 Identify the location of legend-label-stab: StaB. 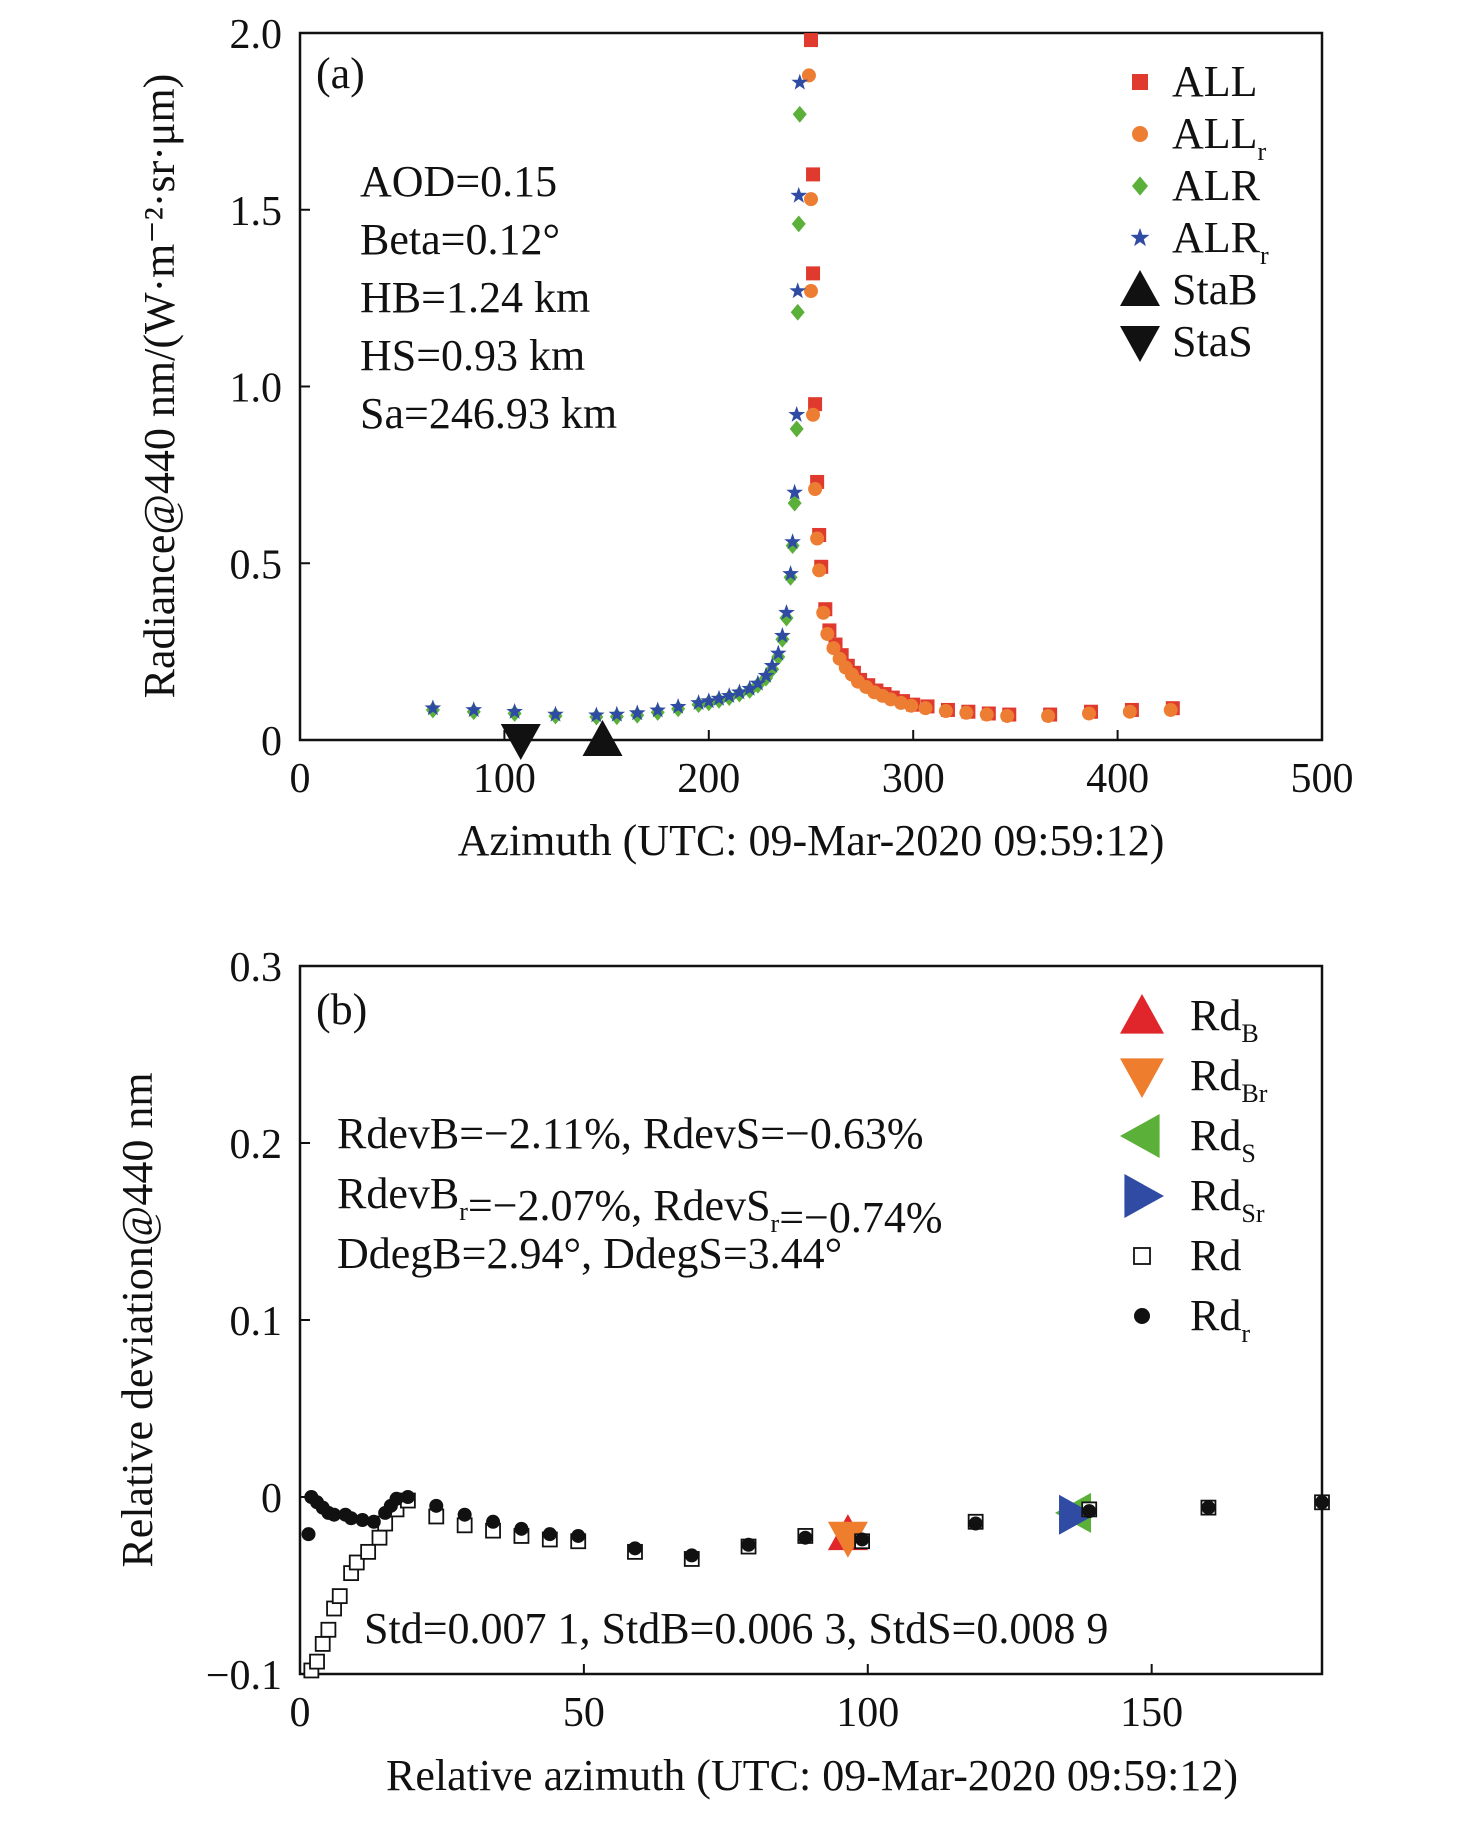
(1215, 289).